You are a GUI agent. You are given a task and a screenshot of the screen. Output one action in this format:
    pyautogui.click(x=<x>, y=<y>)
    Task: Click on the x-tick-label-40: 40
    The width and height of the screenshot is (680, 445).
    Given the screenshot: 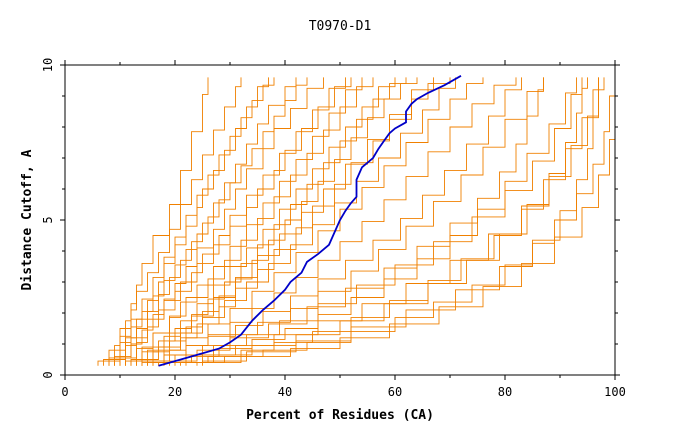 What is the action you would take?
    pyautogui.click(x=285, y=392)
    